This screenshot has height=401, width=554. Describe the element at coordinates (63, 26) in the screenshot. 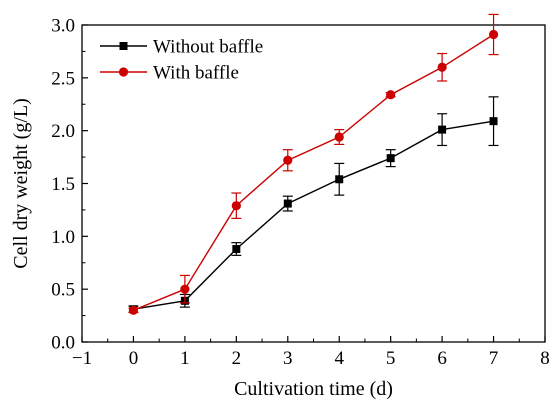

I see `y-tick-label: 3.0` at that location.